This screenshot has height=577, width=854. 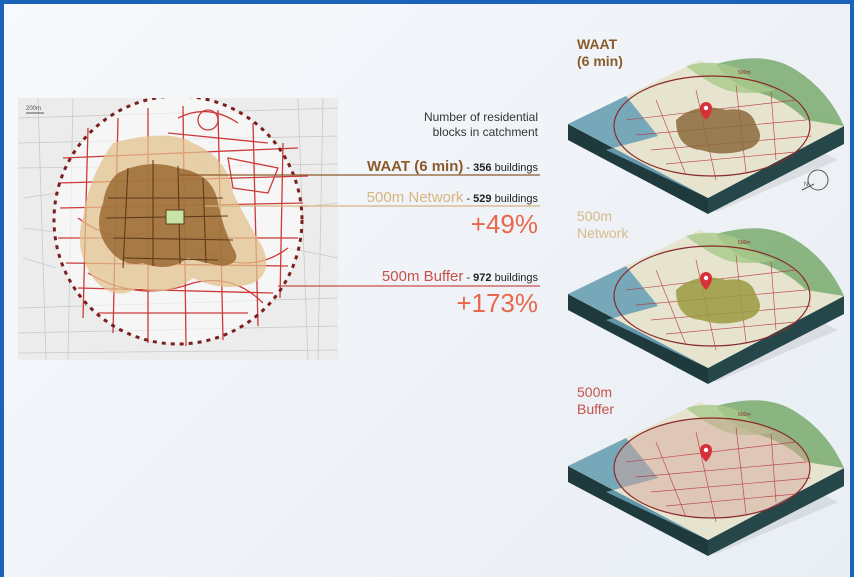 What do you see at coordinates (706, 136) in the screenshot?
I see `terrain-block-waat: 500m` at bounding box center [706, 136].